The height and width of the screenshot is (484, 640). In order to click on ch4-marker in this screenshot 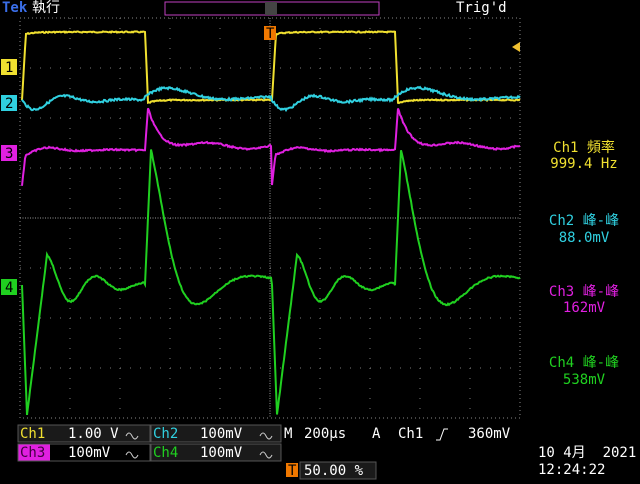, I will do `click(9, 287)`.